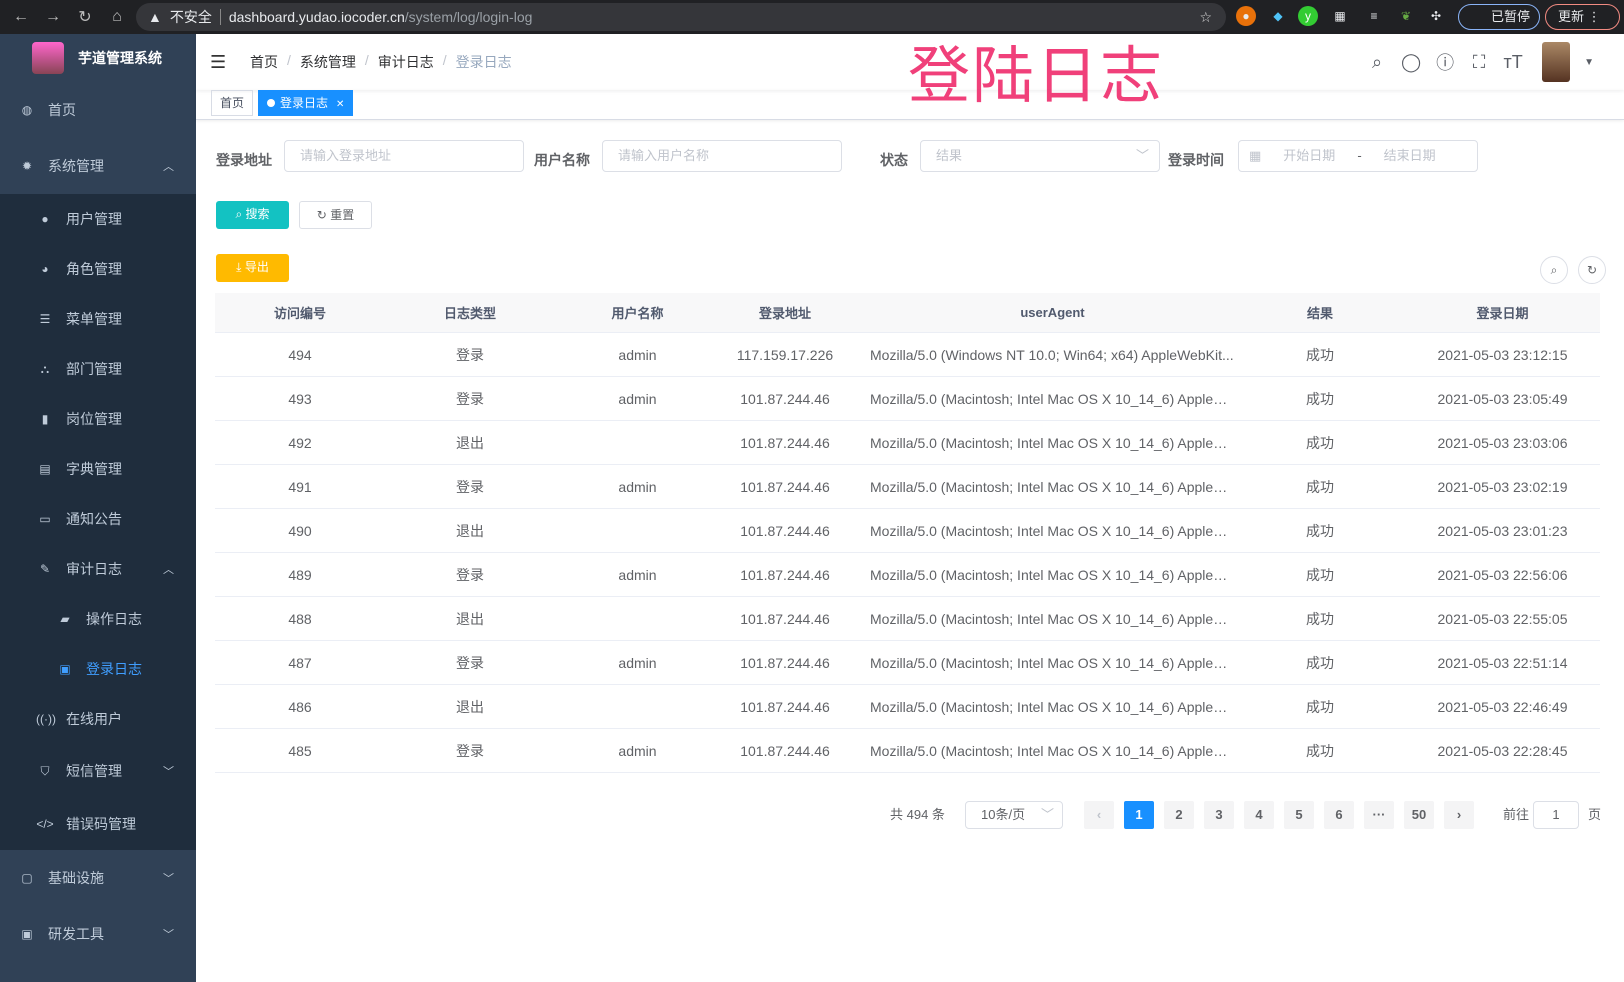 The height and width of the screenshot is (982, 1624). I want to click on logininfor-icon: ▣, so click(65, 669).